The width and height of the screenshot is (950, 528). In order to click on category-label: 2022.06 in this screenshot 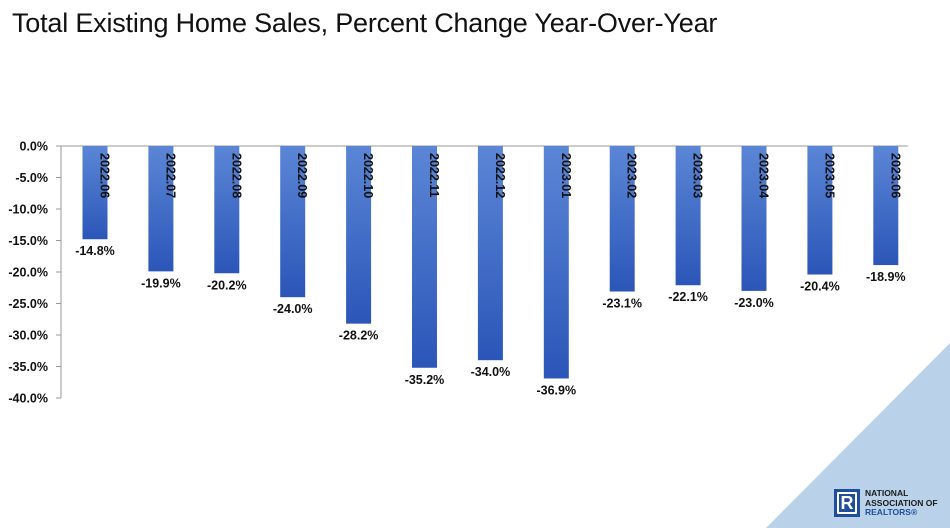, I will do `click(105, 175)`.